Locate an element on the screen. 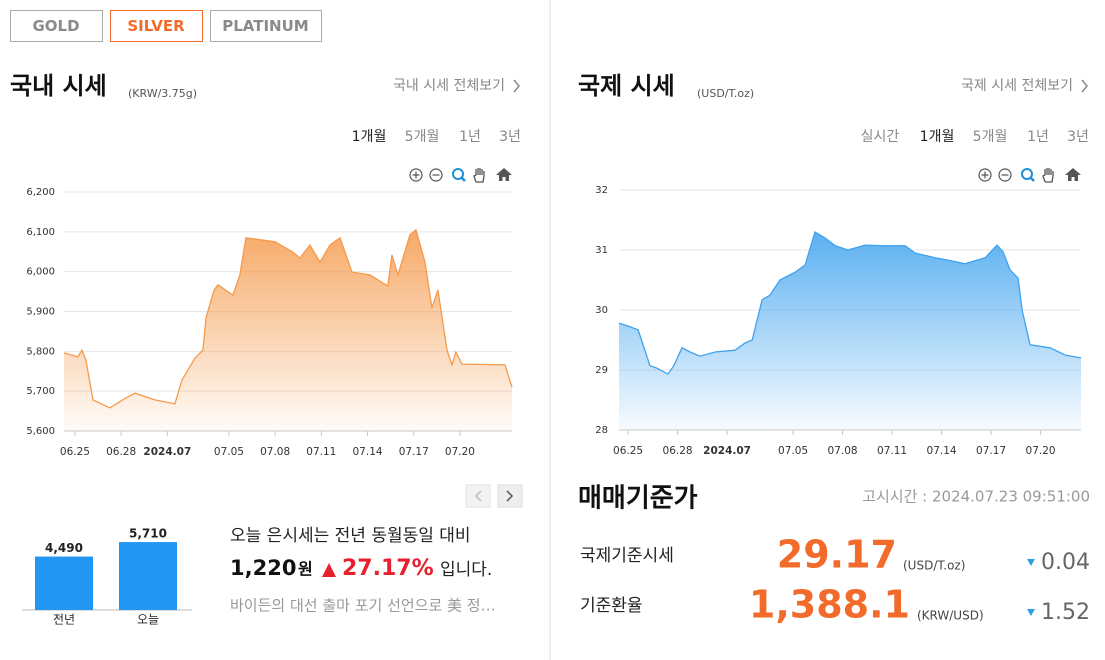 Image resolution: width=1105 pixels, height=660 pixels. row-unit: (USD/T.oz) is located at coordinates (934, 566).